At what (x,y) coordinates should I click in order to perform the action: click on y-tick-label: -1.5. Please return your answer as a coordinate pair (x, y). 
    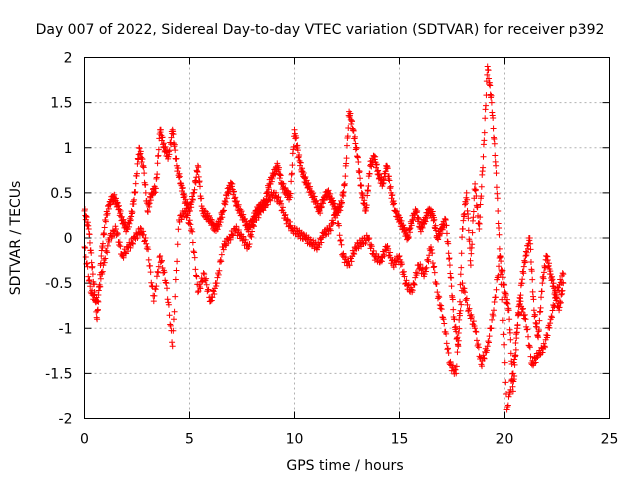
    Looking at the image, I should click on (58, 374).